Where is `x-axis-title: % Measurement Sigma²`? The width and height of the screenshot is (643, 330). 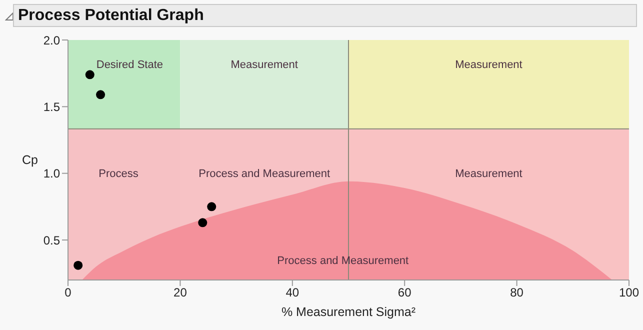 x-axis-title: % Measurement Sigma² is located at coordinates (348, 312).